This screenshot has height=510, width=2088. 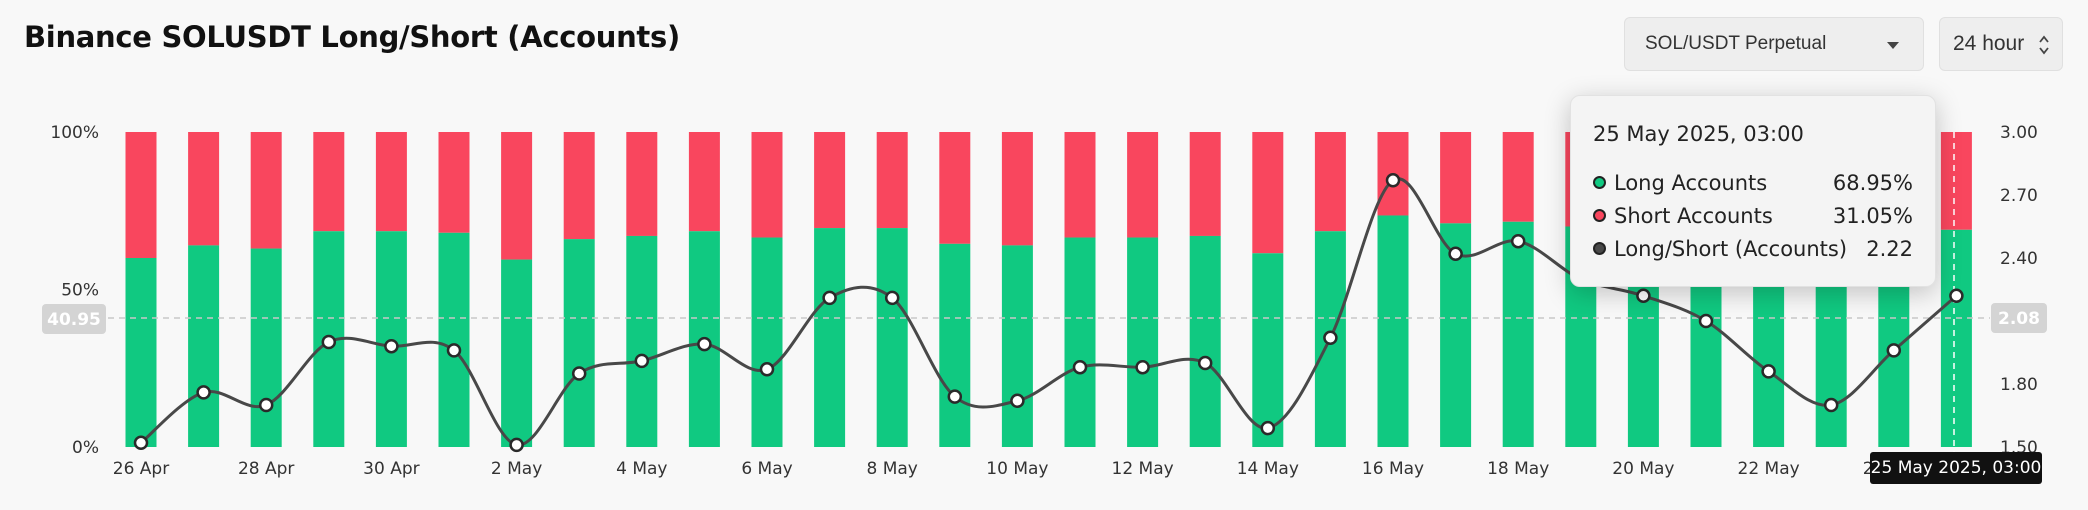 I want to click on x-tick-label: 22 May, so click(x=1769, y=469).